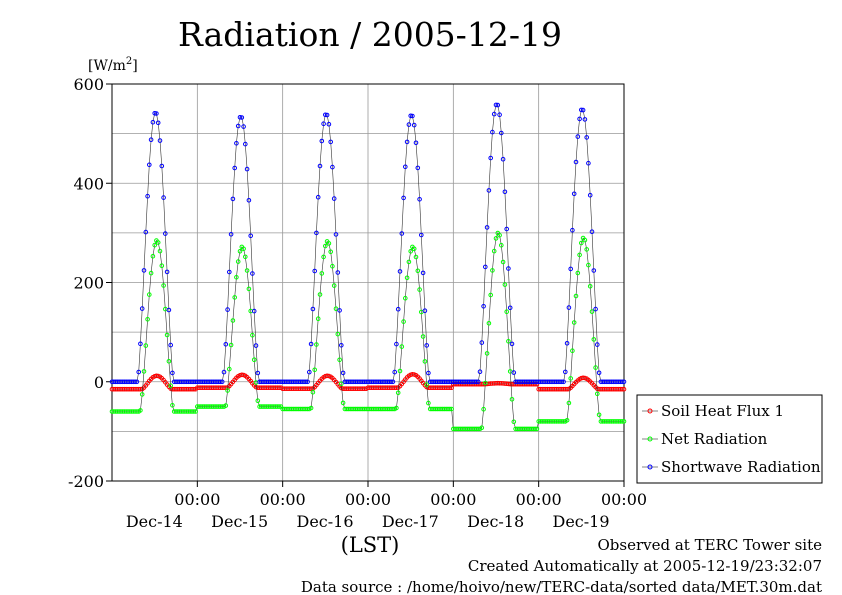  Describe the element at coordinates (239, 521) in the screenshot. I see `x-tick-date: Dec-15` at that location.